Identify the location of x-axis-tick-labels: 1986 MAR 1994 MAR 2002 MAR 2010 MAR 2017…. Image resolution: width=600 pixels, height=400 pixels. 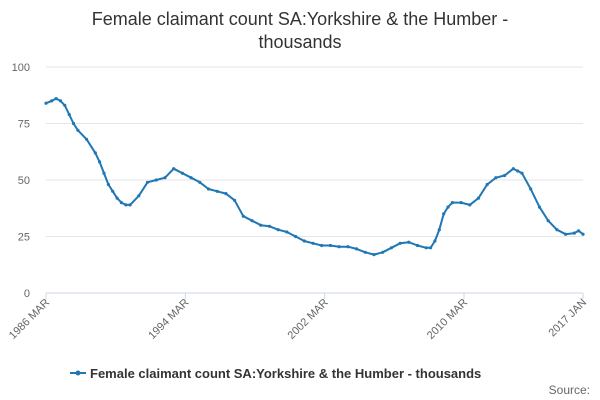
(298, 319).